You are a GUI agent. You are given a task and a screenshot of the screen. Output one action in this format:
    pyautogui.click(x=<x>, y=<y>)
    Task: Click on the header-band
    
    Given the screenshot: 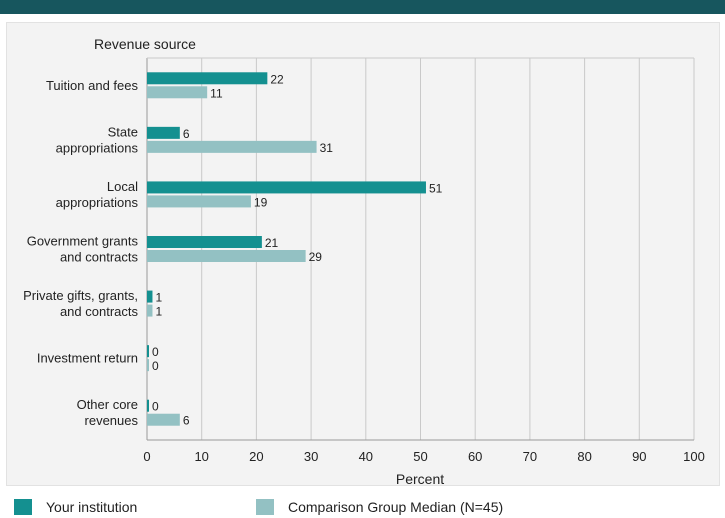 What is the action you would take?
    pyautogui.click(x=362, y=7)
    